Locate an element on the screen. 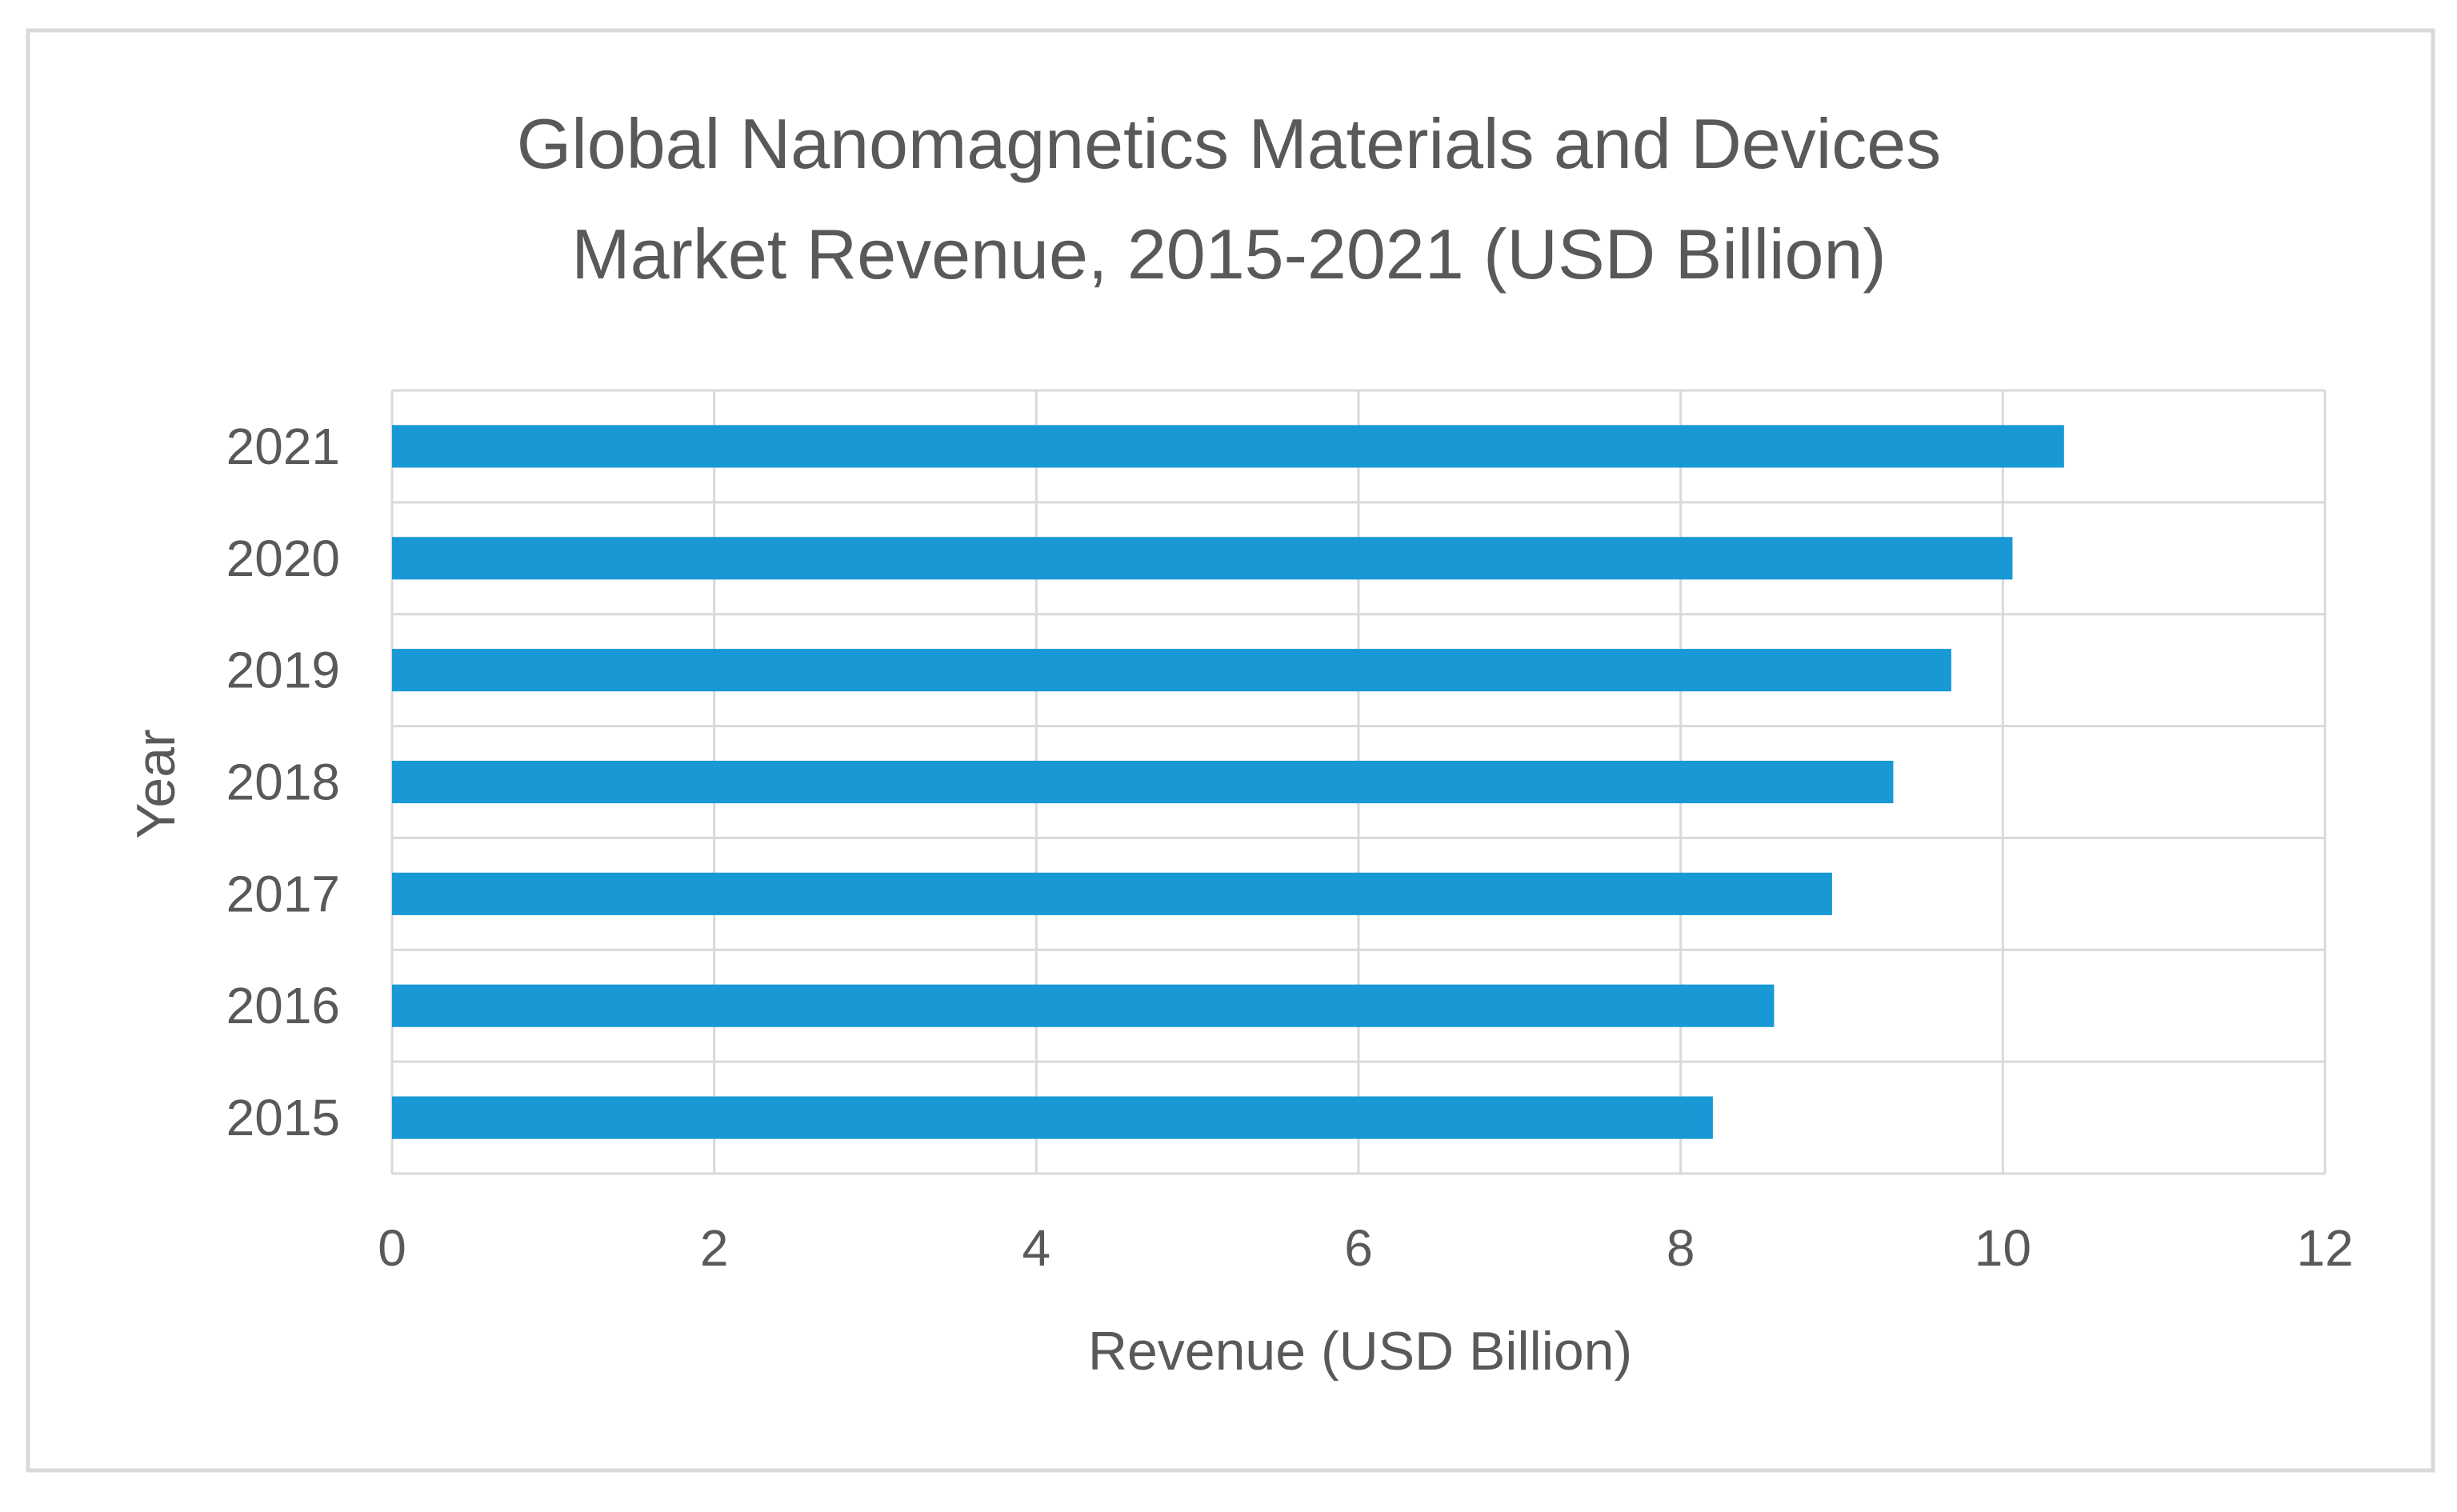 The width and height of the screenshot is (2457, 1512). bar-2021 is located at coordinates (1228, 446).